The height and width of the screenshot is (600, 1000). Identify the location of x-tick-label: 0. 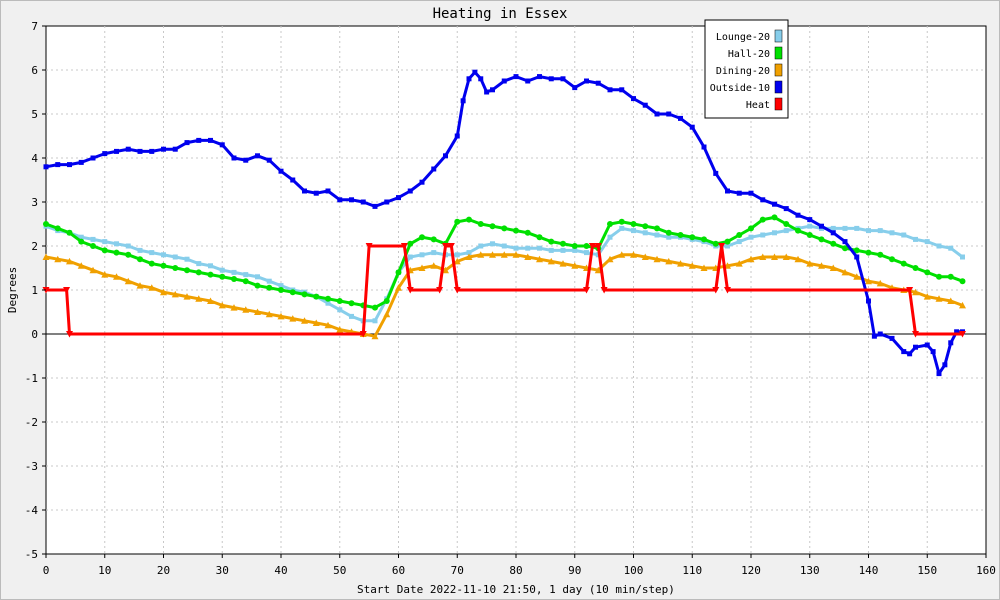
(46, 570).